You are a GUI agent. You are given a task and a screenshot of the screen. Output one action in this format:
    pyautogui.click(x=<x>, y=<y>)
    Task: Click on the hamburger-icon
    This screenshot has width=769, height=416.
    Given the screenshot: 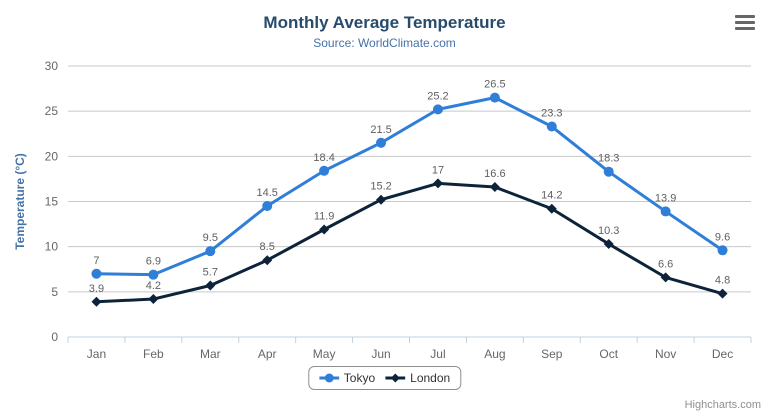 What is the action you would take?
    pyautogui.click(x=745, y=22)
    